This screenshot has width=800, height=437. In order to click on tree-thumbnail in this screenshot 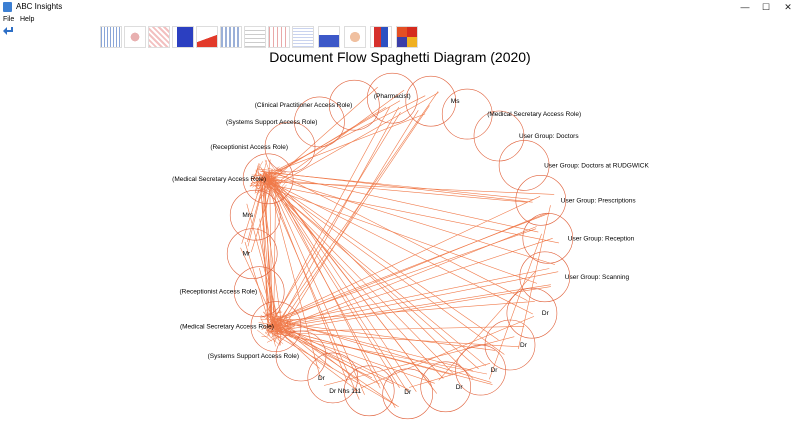, I will do `click(303, 37)`.